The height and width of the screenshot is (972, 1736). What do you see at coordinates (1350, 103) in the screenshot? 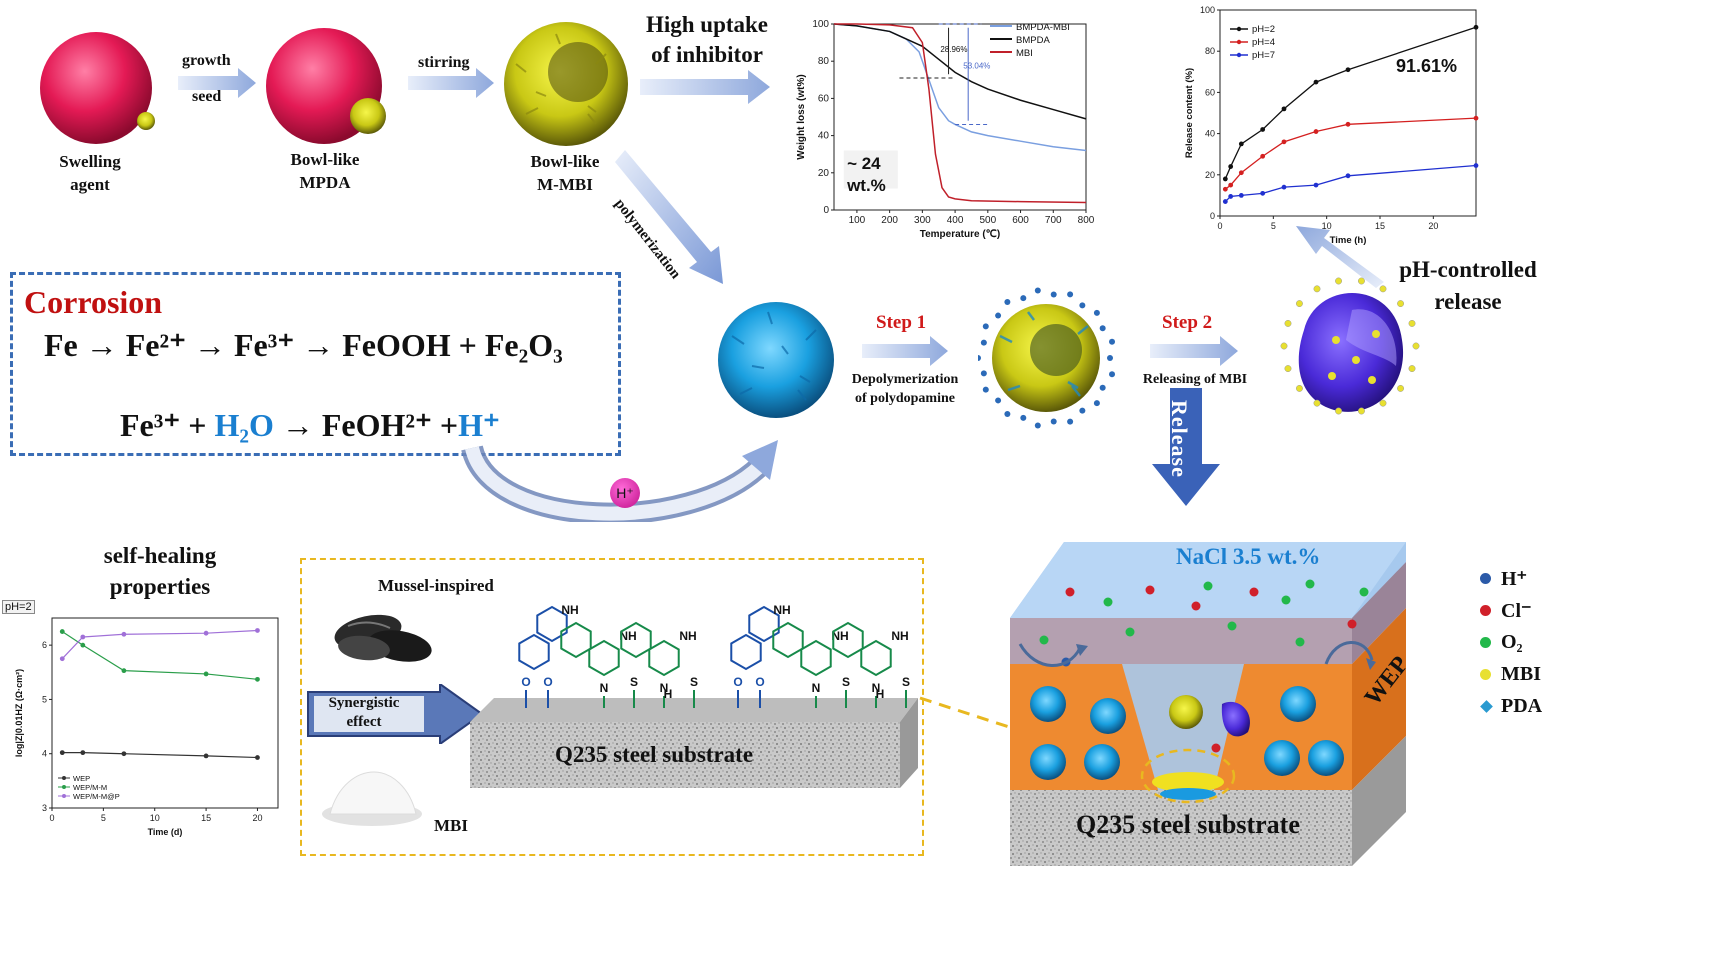
I see `series-line-pH=2` at bounding box center [1350, 103].